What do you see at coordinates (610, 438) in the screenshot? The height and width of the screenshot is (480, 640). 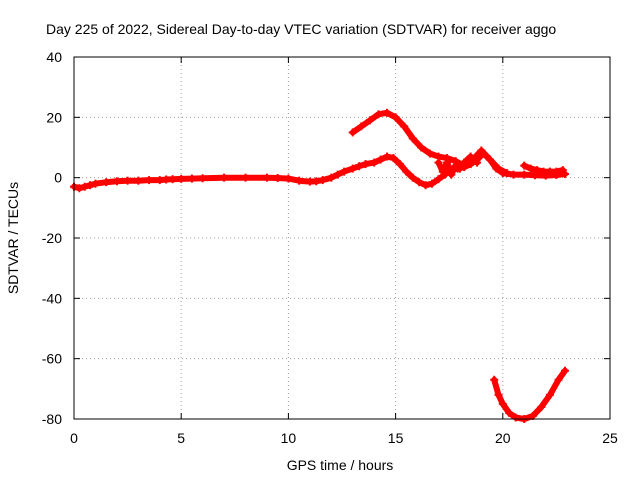 I see `x-tick-label: 25` at bounding box center [610, 438].